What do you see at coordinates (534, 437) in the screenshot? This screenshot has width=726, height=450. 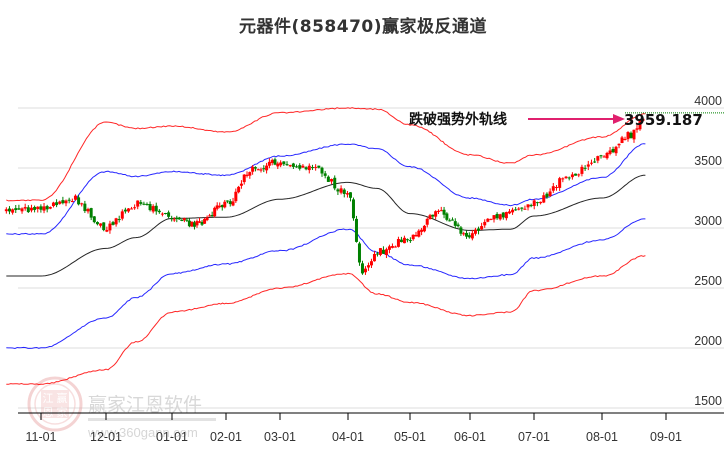 I see `x-tick-label: 07-01` at bounding box center [534, 437].